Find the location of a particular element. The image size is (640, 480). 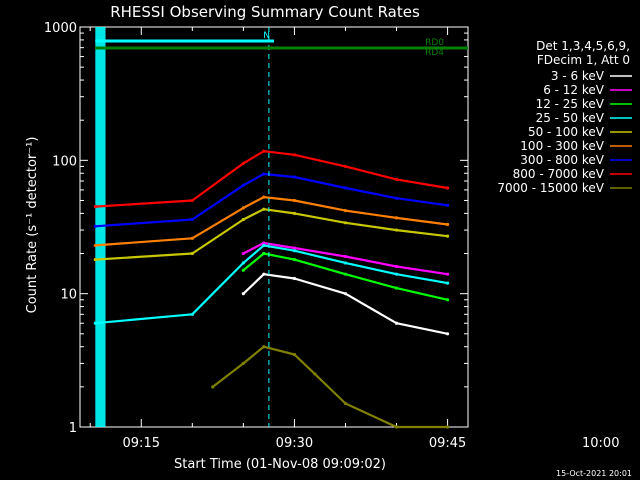

y-tick-label: 100 is located at coordinates (64, 161).